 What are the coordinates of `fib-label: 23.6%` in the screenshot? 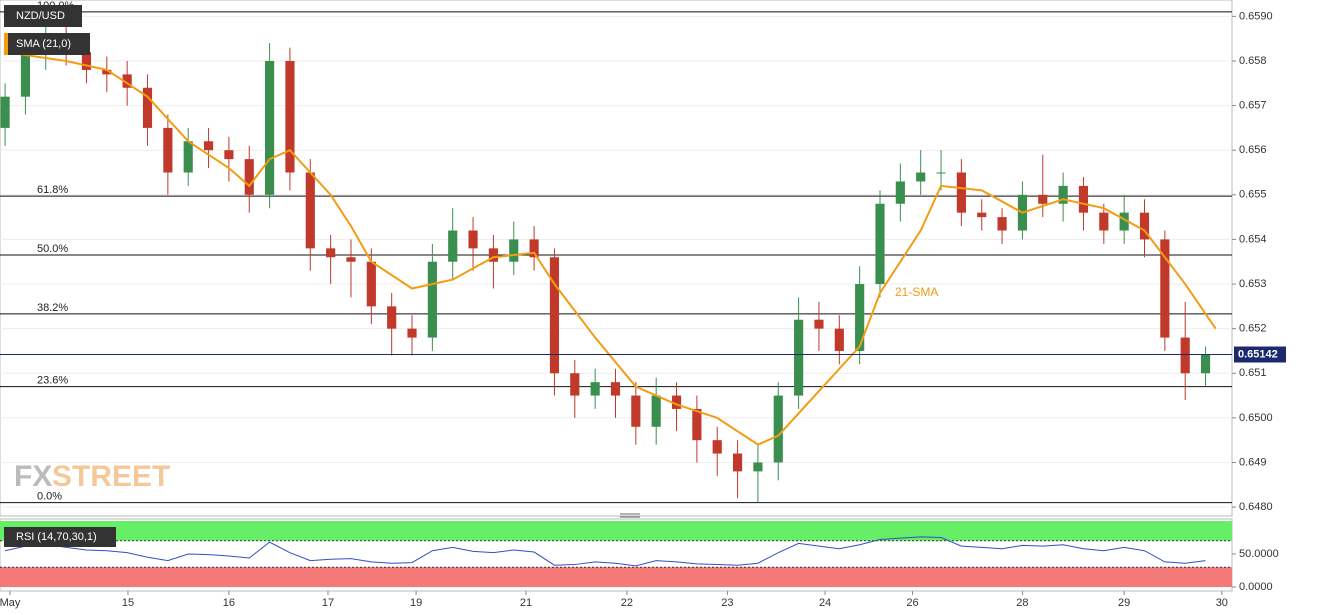 It's located at (52, 381).